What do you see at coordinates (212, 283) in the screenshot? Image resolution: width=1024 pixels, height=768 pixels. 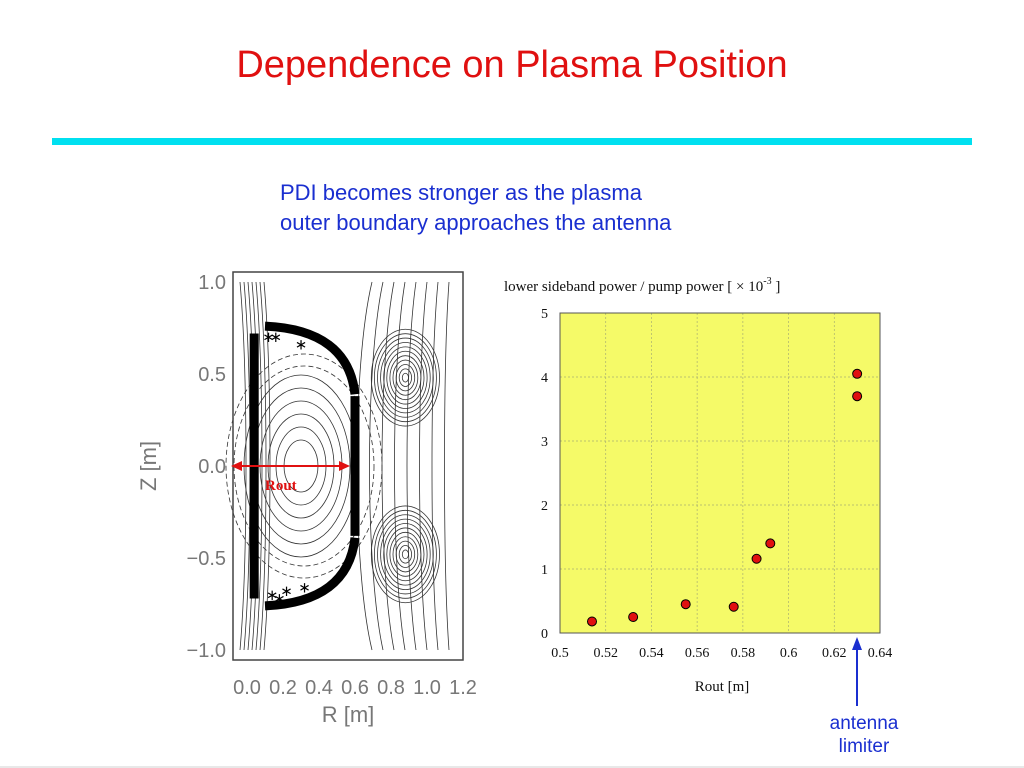 I see `equilibrium-ytick-label: 1.0` at bounding box center [212, 283].